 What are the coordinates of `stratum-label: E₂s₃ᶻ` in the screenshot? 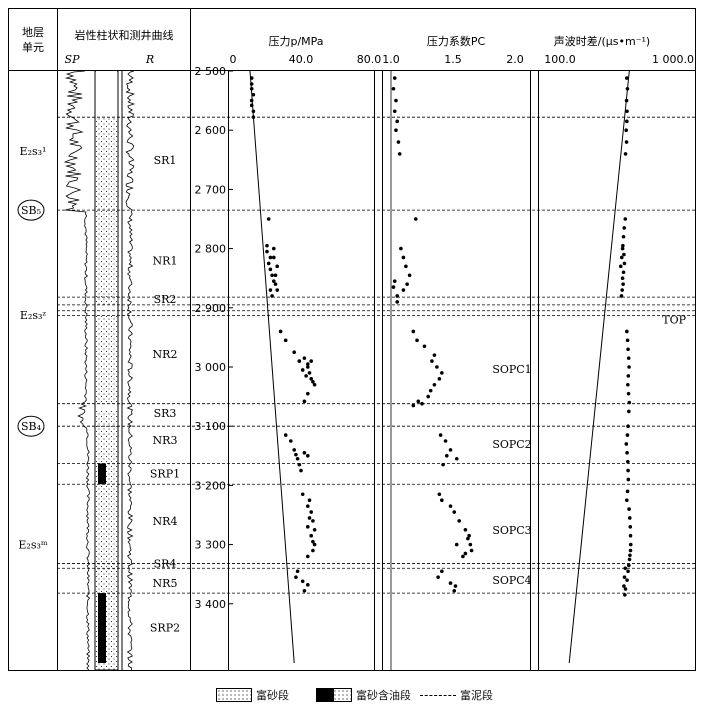 It's located at (33, 315).